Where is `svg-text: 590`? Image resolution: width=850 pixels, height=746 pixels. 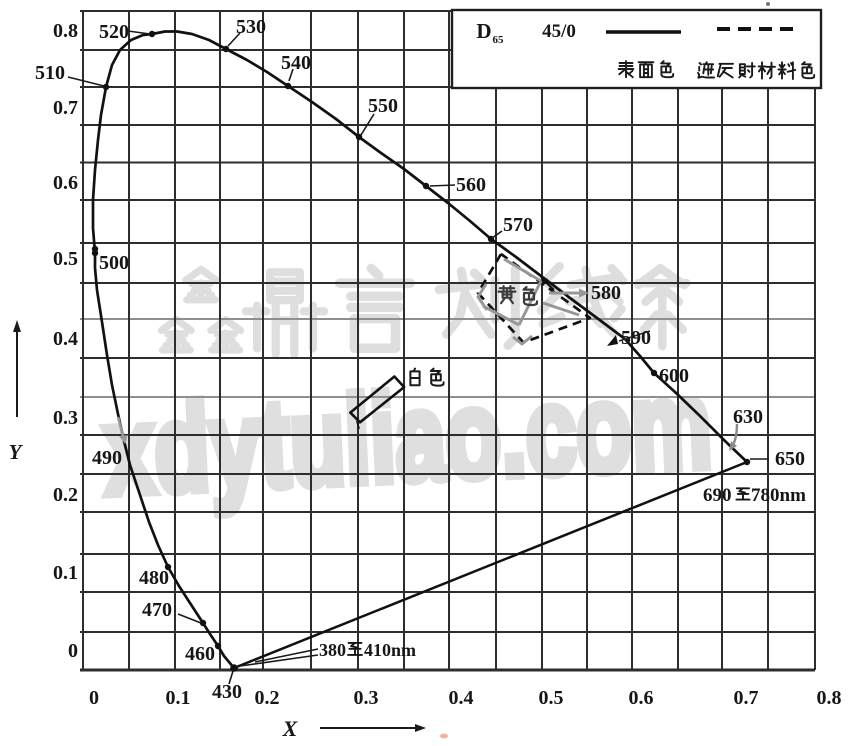 svg-text: 590 is located at coordinates (636, 338).